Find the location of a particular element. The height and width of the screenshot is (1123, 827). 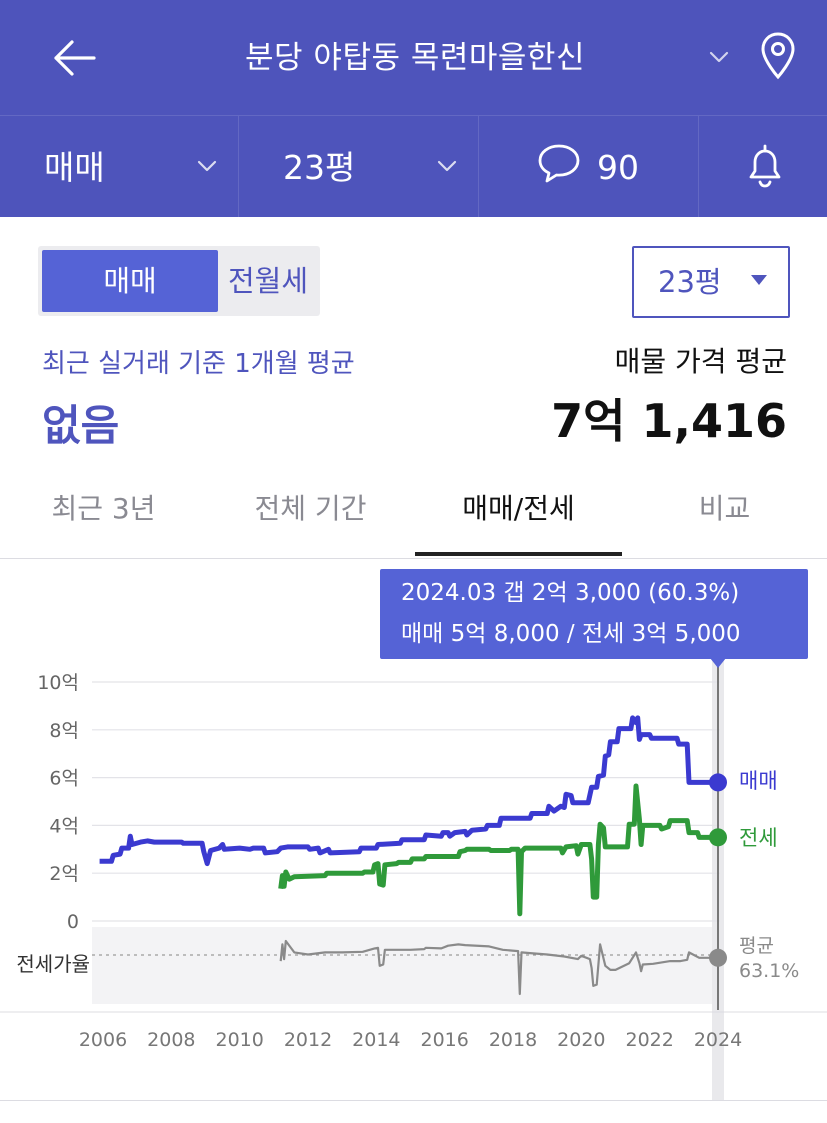

page-title: 분당 야탑동 목련마을한신 is located at coordinates (415, 58).